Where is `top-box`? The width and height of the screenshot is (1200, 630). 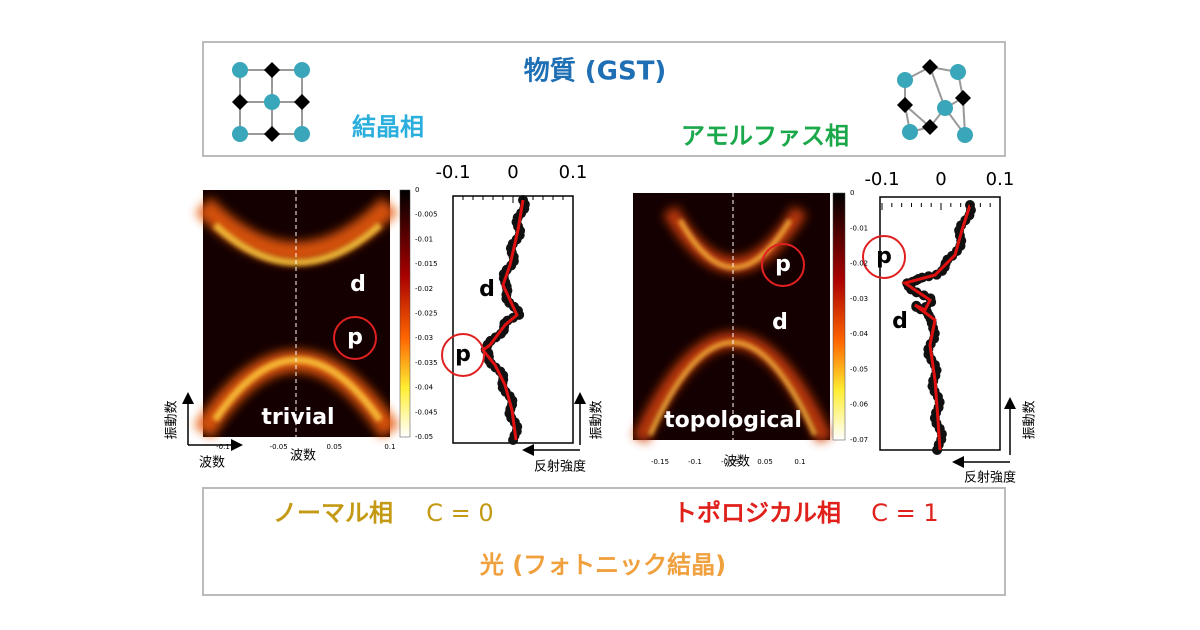 top-box is located at coordinates (604, 99).